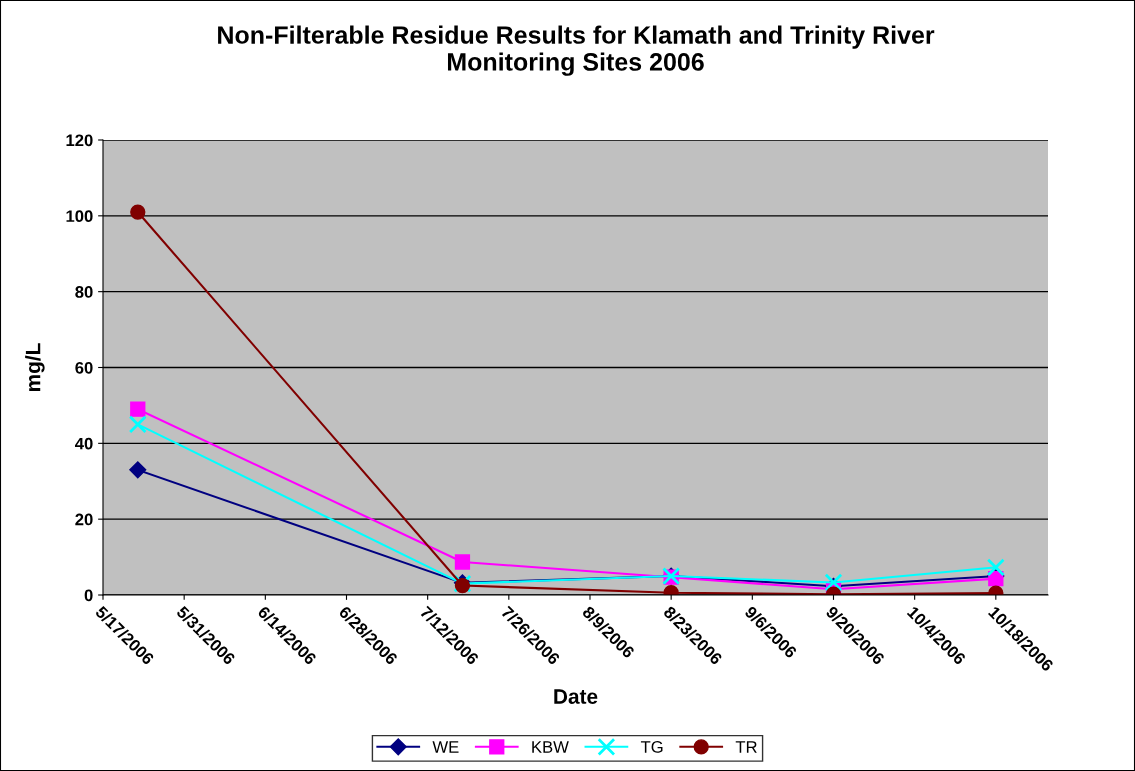  What do you see at coordinates (746, 747) in the screenshot?
I see `legend-label: TR` at bounding box center [746, 747].